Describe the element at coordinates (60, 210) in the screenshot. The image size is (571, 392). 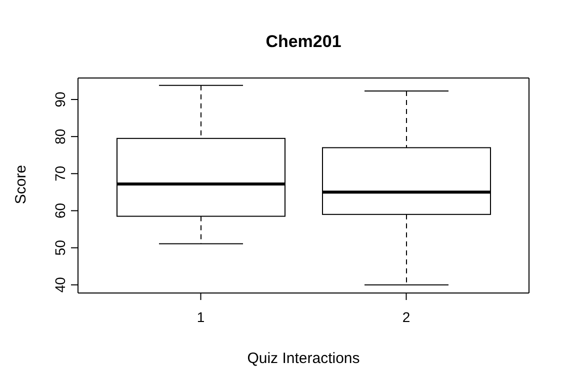
I see `y-tick-label: 60` at that location.